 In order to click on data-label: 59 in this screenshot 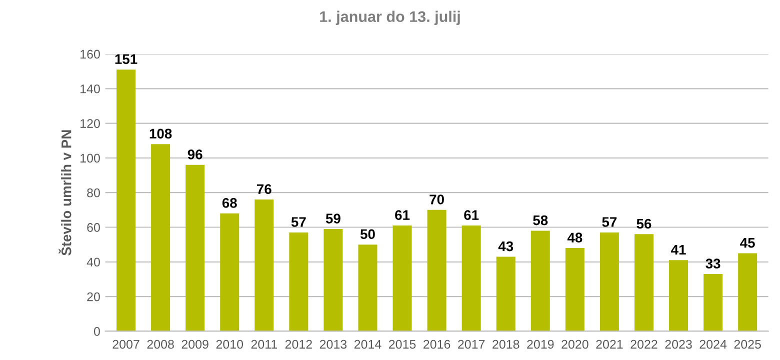, I will do `click(333, 219)`.